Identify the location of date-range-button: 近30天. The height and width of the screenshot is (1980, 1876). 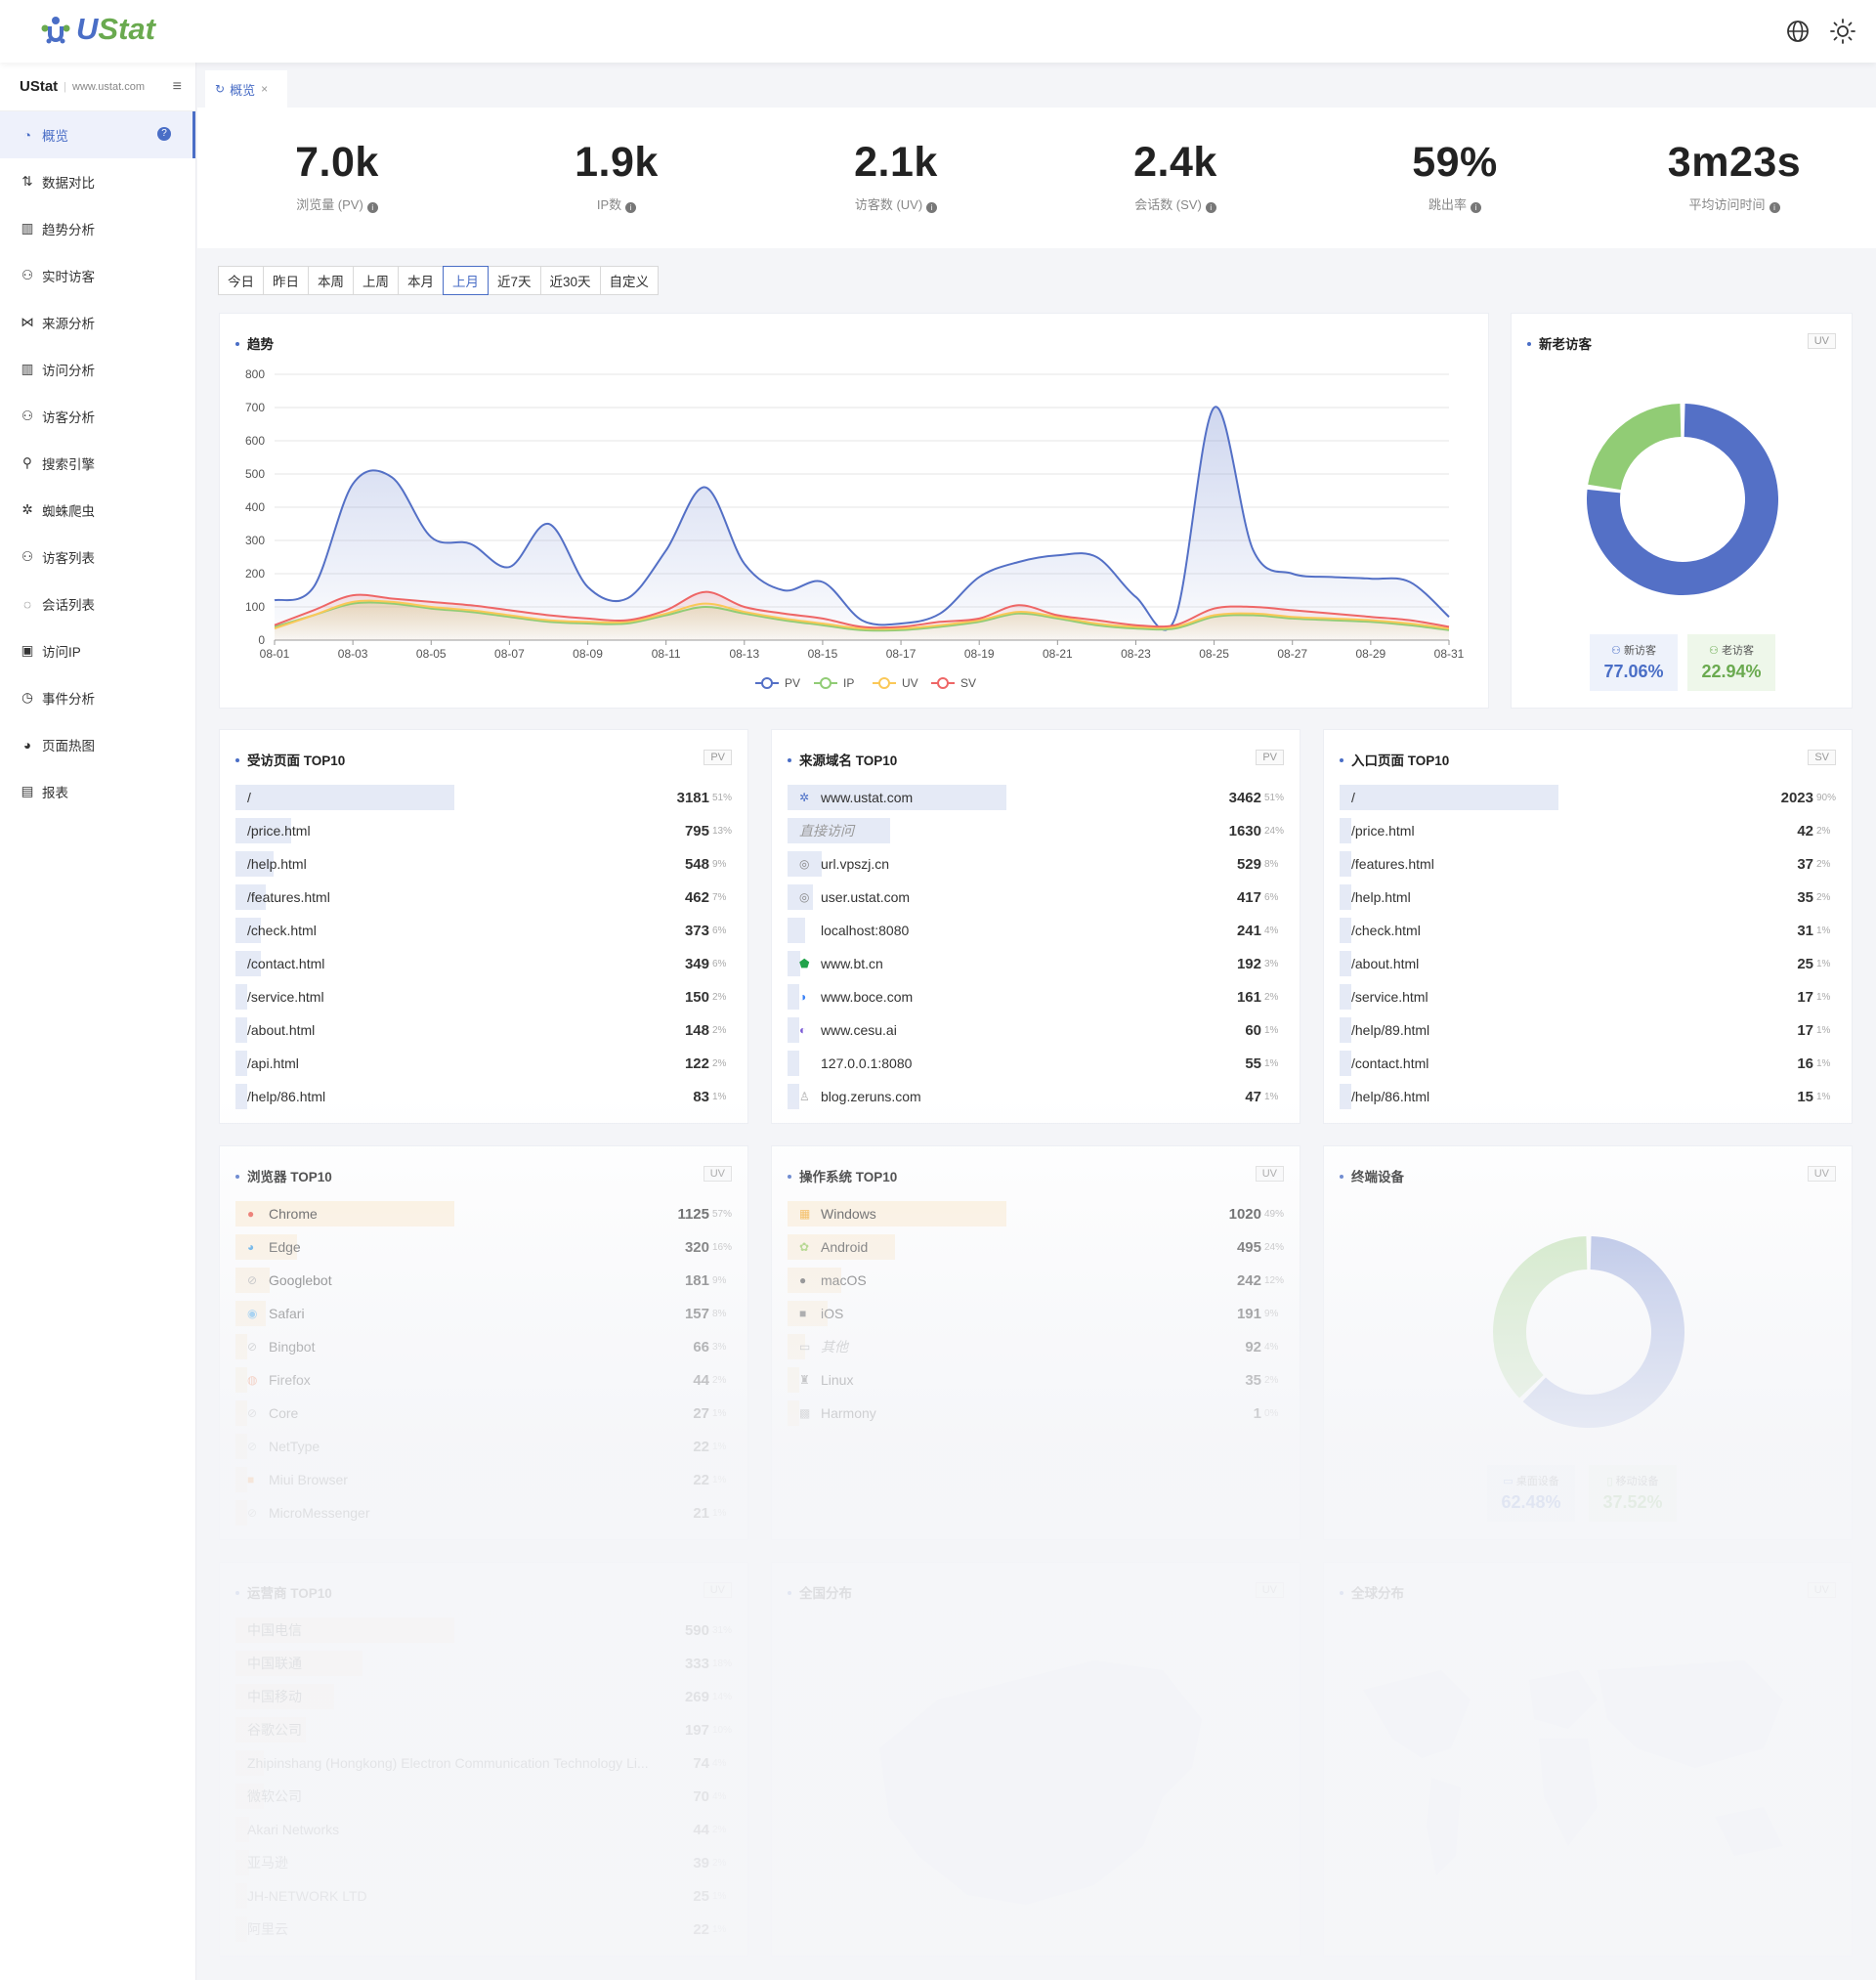
(570, 280).